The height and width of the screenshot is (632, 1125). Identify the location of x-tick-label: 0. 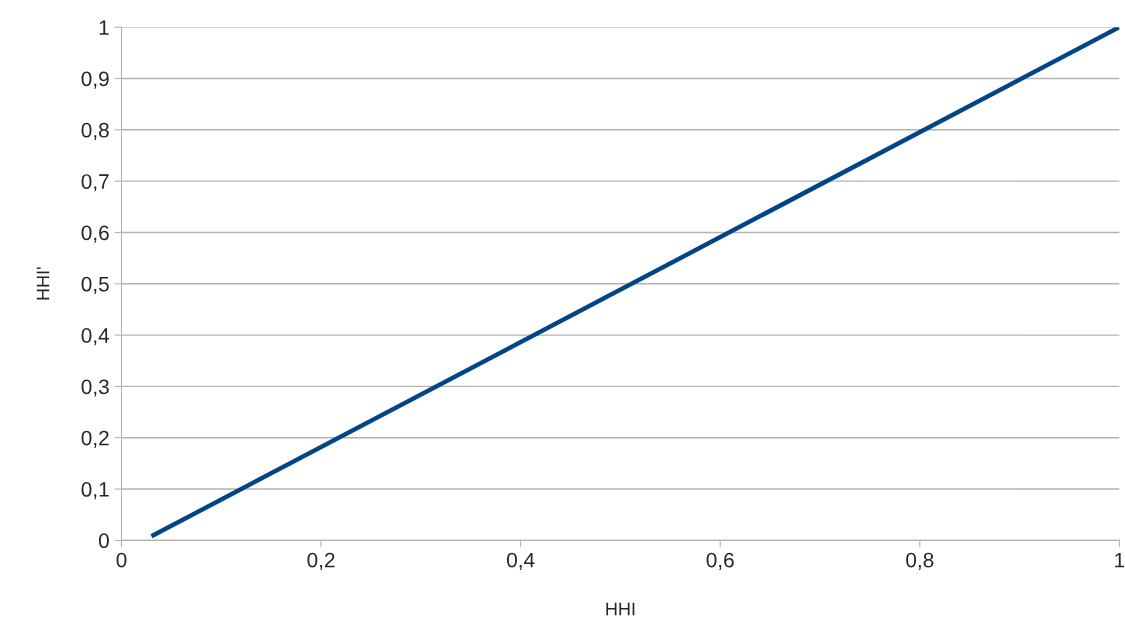
(121, 560).